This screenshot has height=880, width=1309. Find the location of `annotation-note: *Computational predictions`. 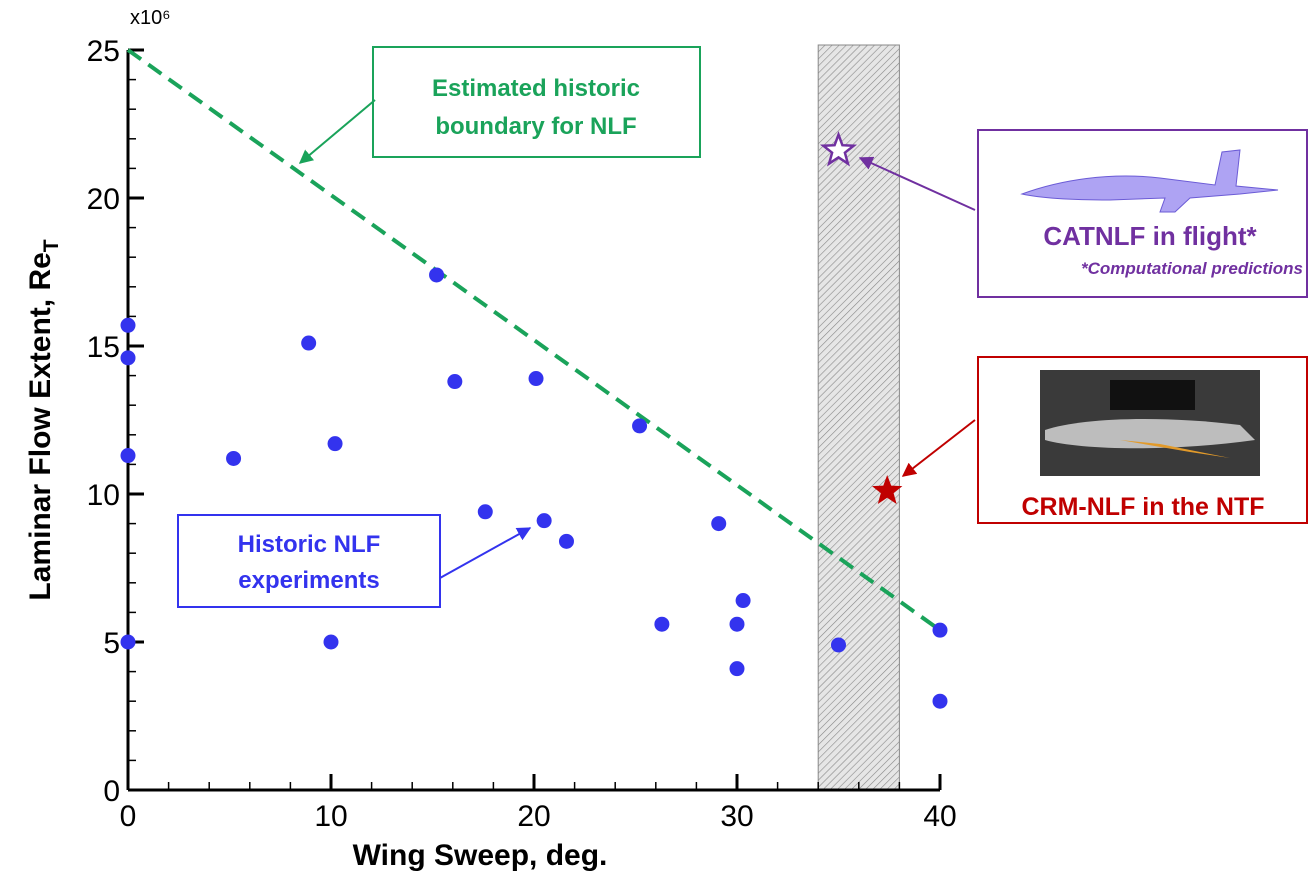

annotation-note: *Computational predictions is located at coordinates (1192, 268).